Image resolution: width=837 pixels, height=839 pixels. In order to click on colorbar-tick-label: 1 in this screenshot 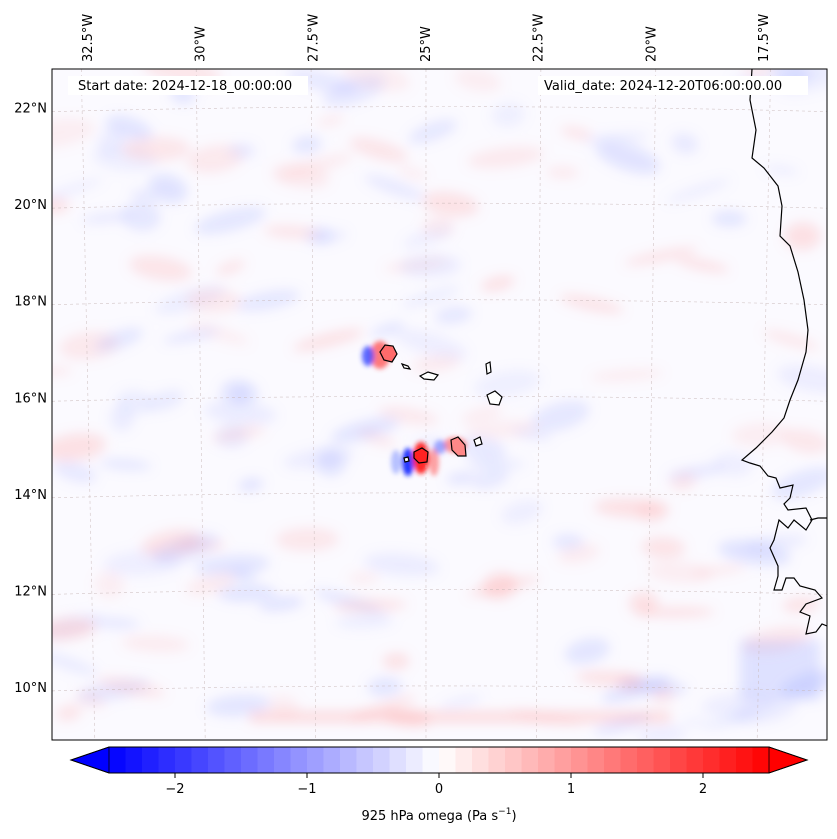, I will do `click(571, 789)`.